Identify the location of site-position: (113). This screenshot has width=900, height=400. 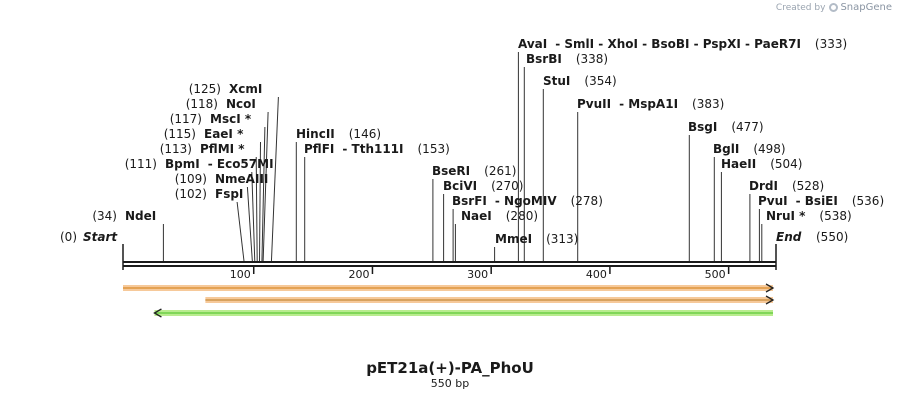
(176, 149).